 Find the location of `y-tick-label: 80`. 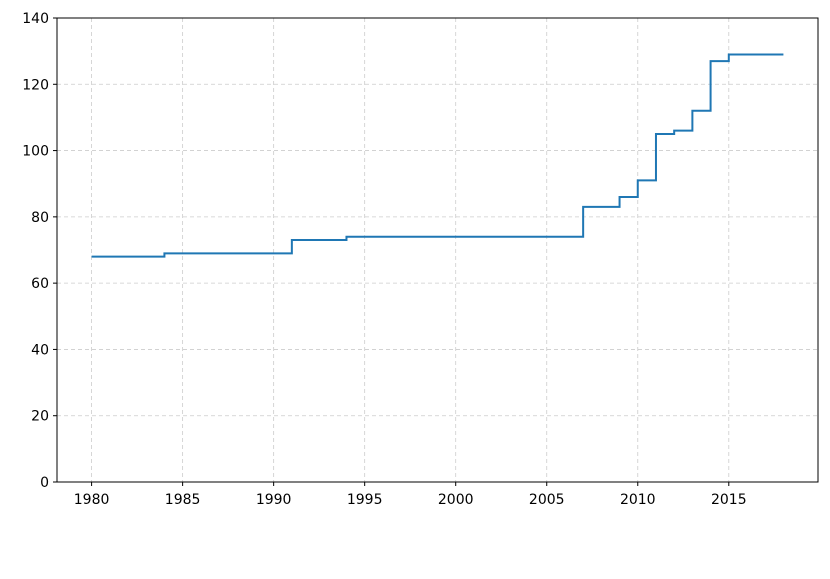

y-tick-label: 80 is located at coordinates (40, 218).